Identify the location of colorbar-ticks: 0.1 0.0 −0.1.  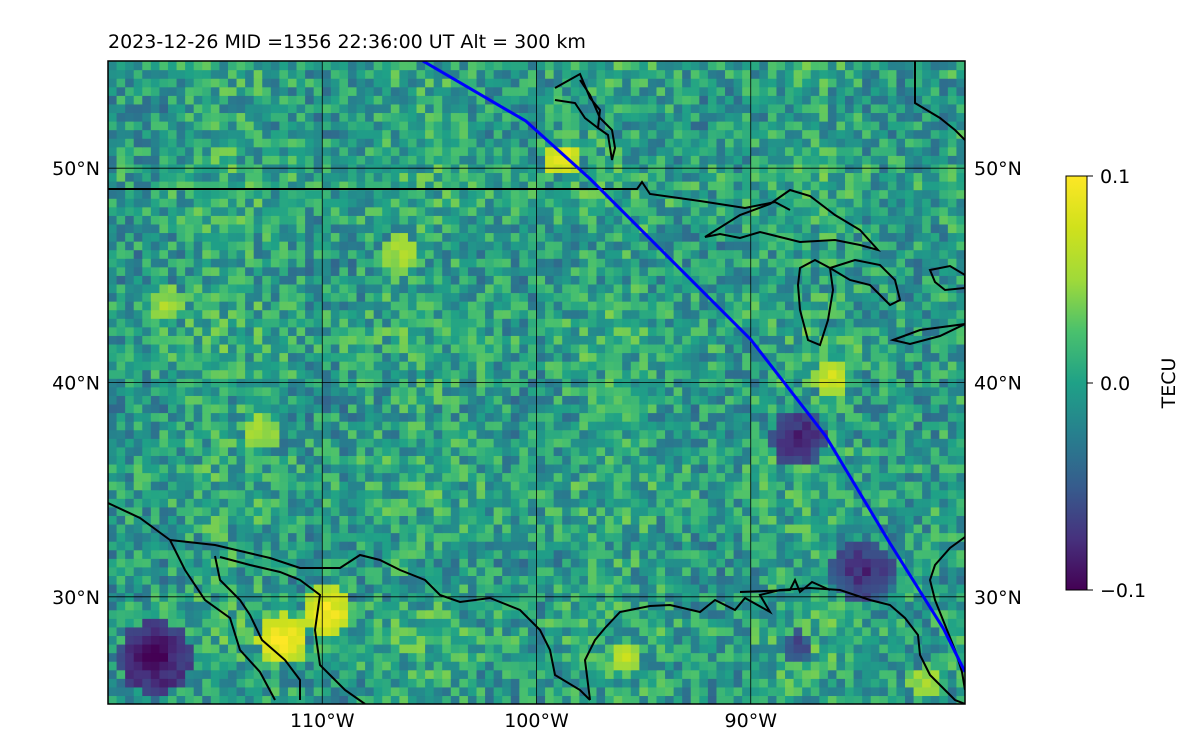
(1116, 384).